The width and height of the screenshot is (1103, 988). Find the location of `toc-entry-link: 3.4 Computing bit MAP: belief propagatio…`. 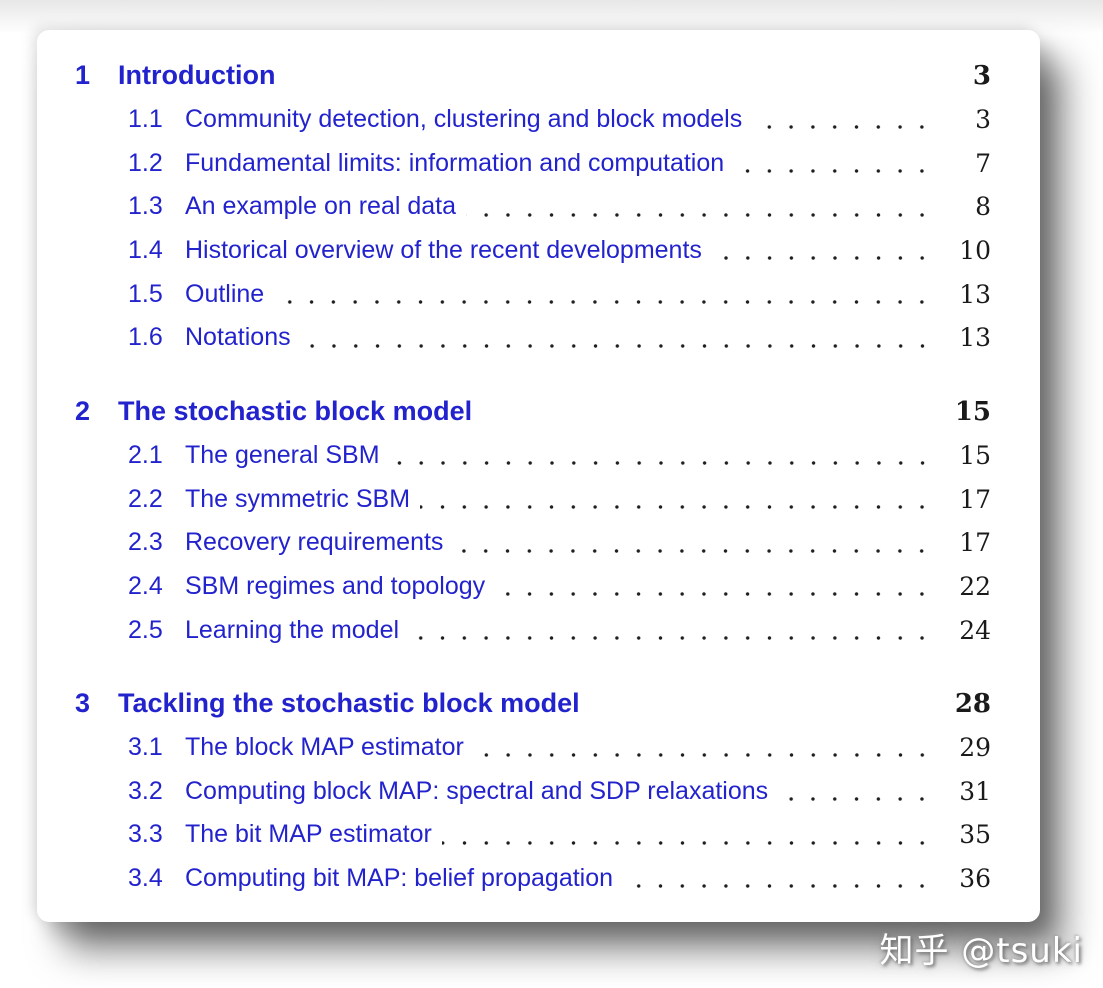

toc-entry-link: 3.4 Computing bit MAP: belief propagatio… is located at coordinates (533, 878).